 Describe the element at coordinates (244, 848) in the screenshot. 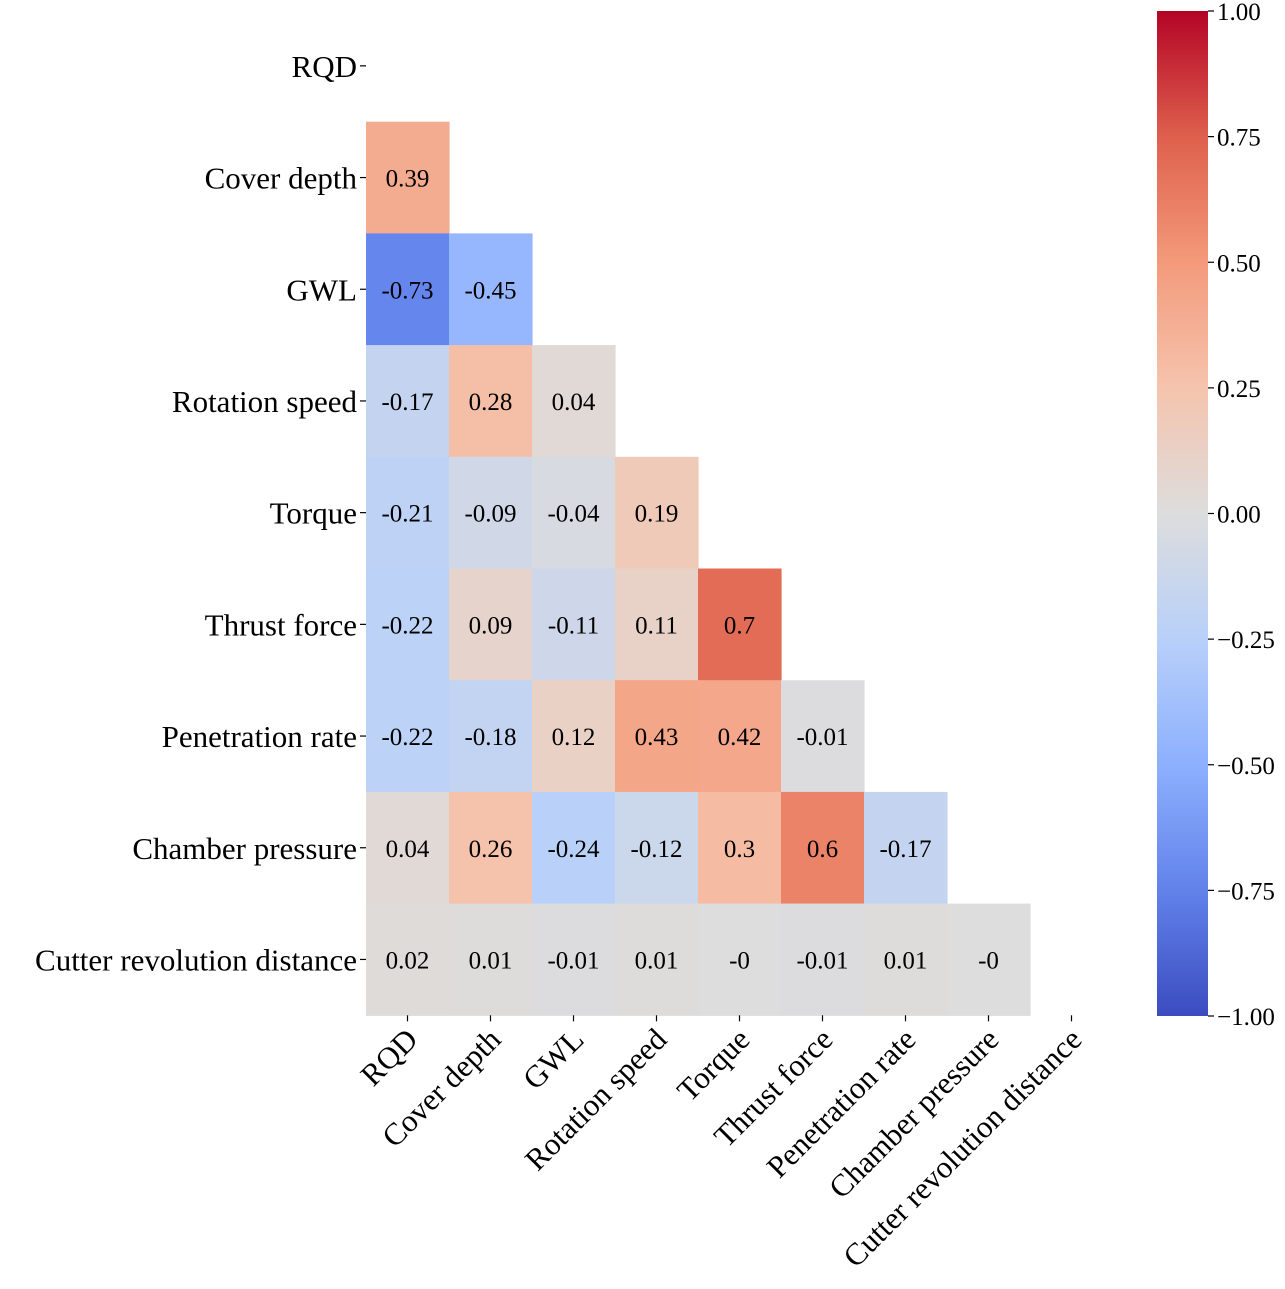

I see `y-tick-label: Chamber pressure` at that location.